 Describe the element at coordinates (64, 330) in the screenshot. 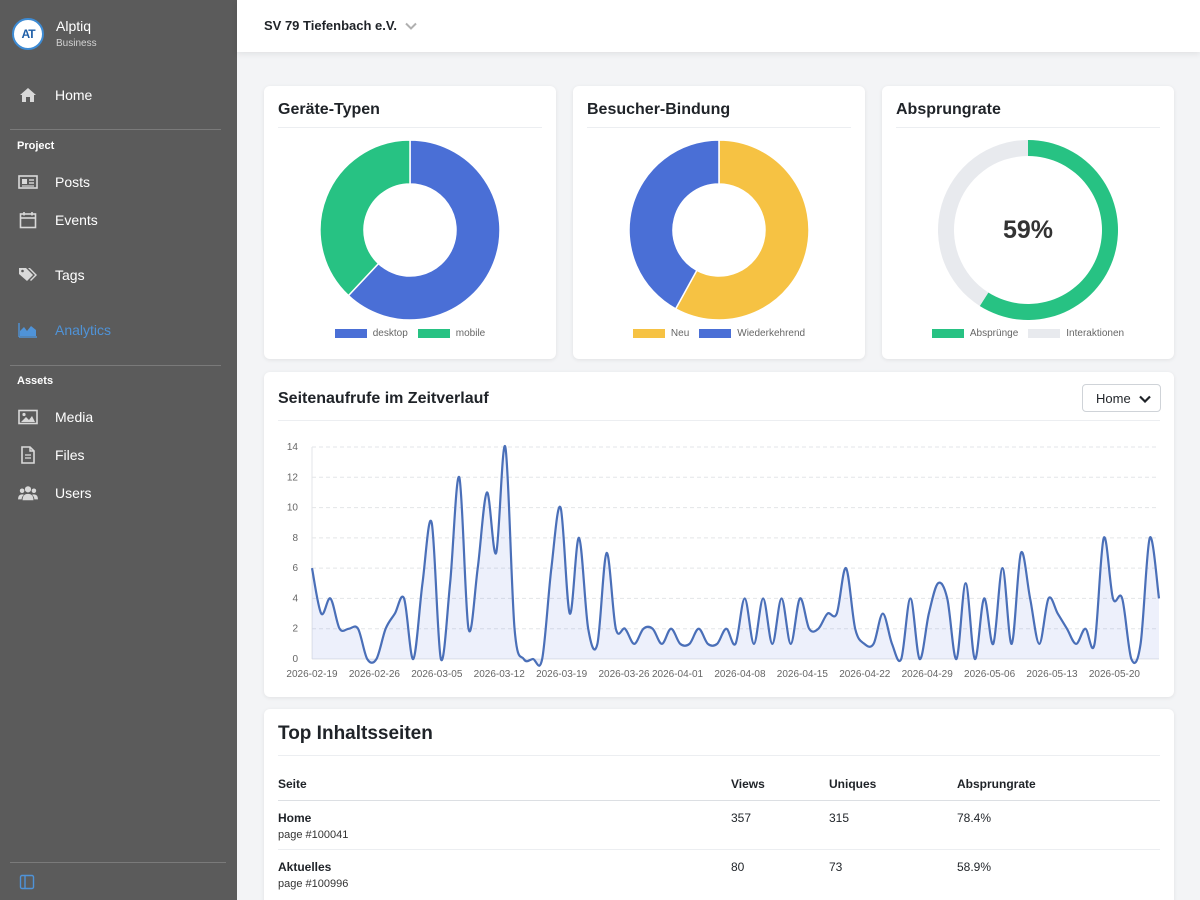

I see `sidebar-item-analytics: Analytics` at that location.